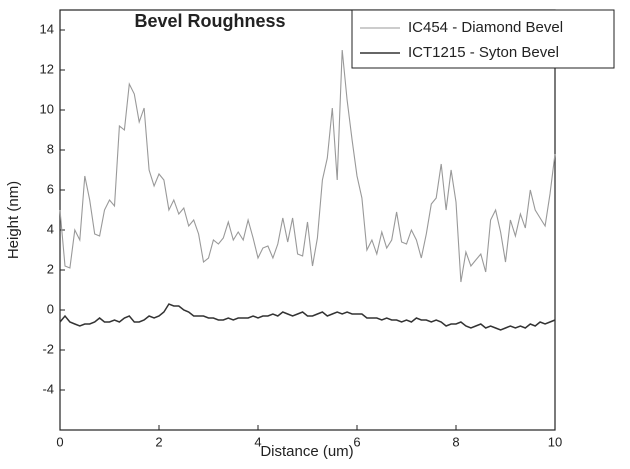 The width and height of the screenshot is (630, 469). Describe the element at coordinates (50, 308) in the screenshot. I see `y-tick-label: 0` at that location.